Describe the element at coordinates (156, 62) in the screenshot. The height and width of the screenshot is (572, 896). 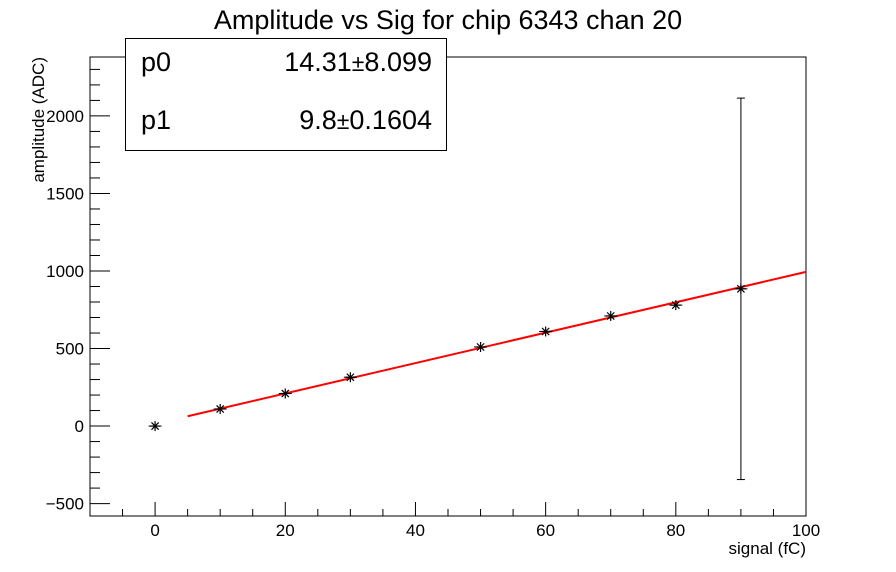
I see `stats-param-name: p0` at that location.